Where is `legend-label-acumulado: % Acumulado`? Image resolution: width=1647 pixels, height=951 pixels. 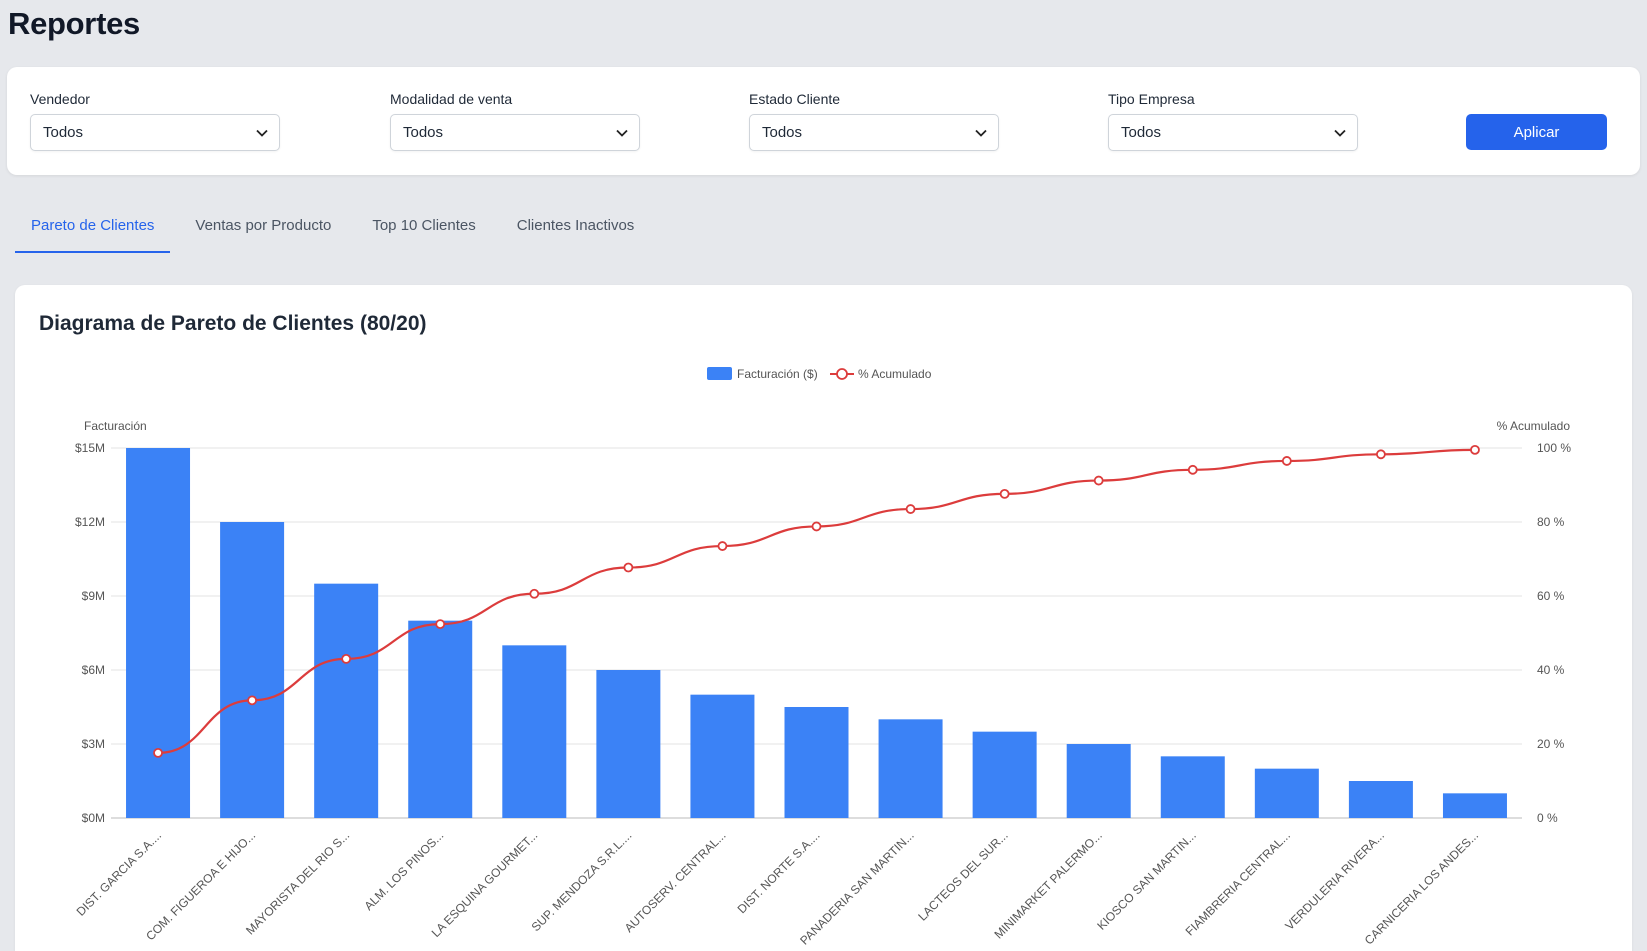 legend-label-acumulado: % Acumulado is located at coordinates (895, 374).